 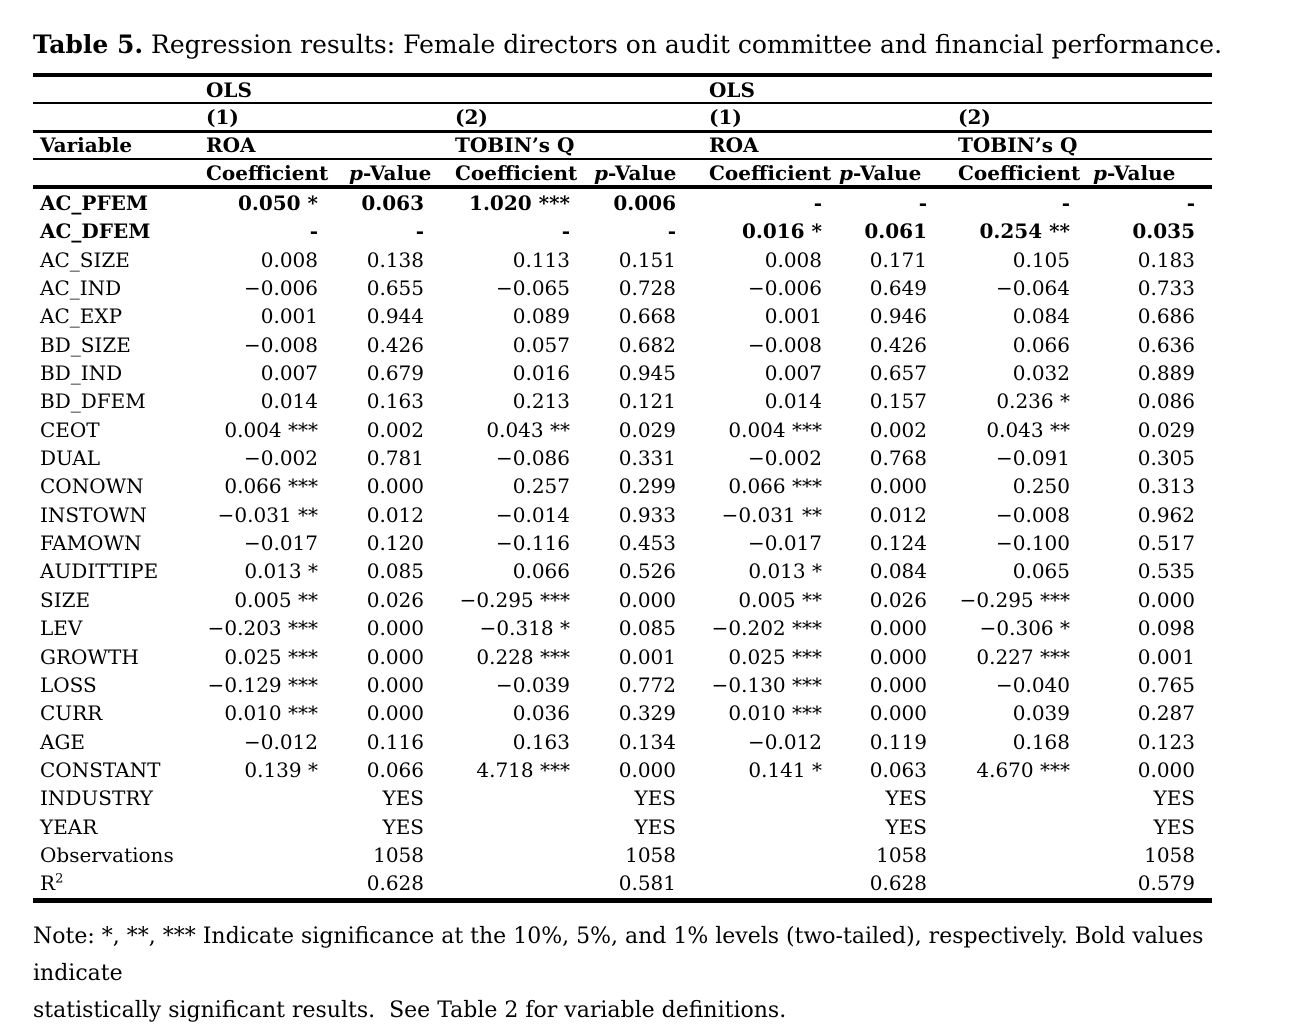 What do you see at coordinates (1041, 316) in the screenshot?
I see `coefficient-cell-4: 0.084` at bounding box center [1041, 316].